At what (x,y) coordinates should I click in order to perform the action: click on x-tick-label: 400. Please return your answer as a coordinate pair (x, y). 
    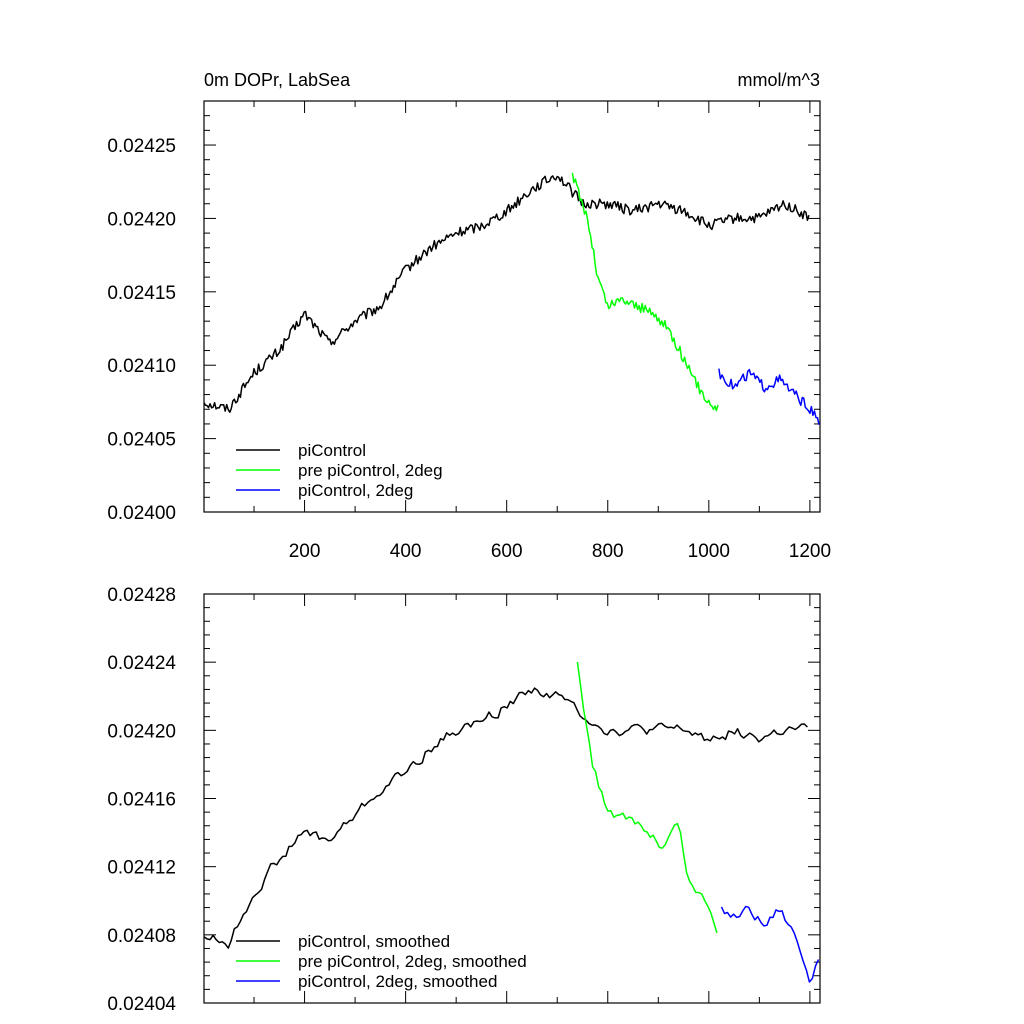
    Looking at the image, I should click on (406, 551).